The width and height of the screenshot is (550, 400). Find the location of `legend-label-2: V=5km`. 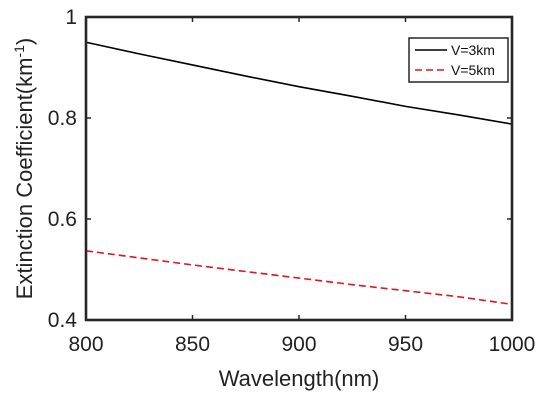

legend-label-2: V=5km is located at coordinates (473, 70).